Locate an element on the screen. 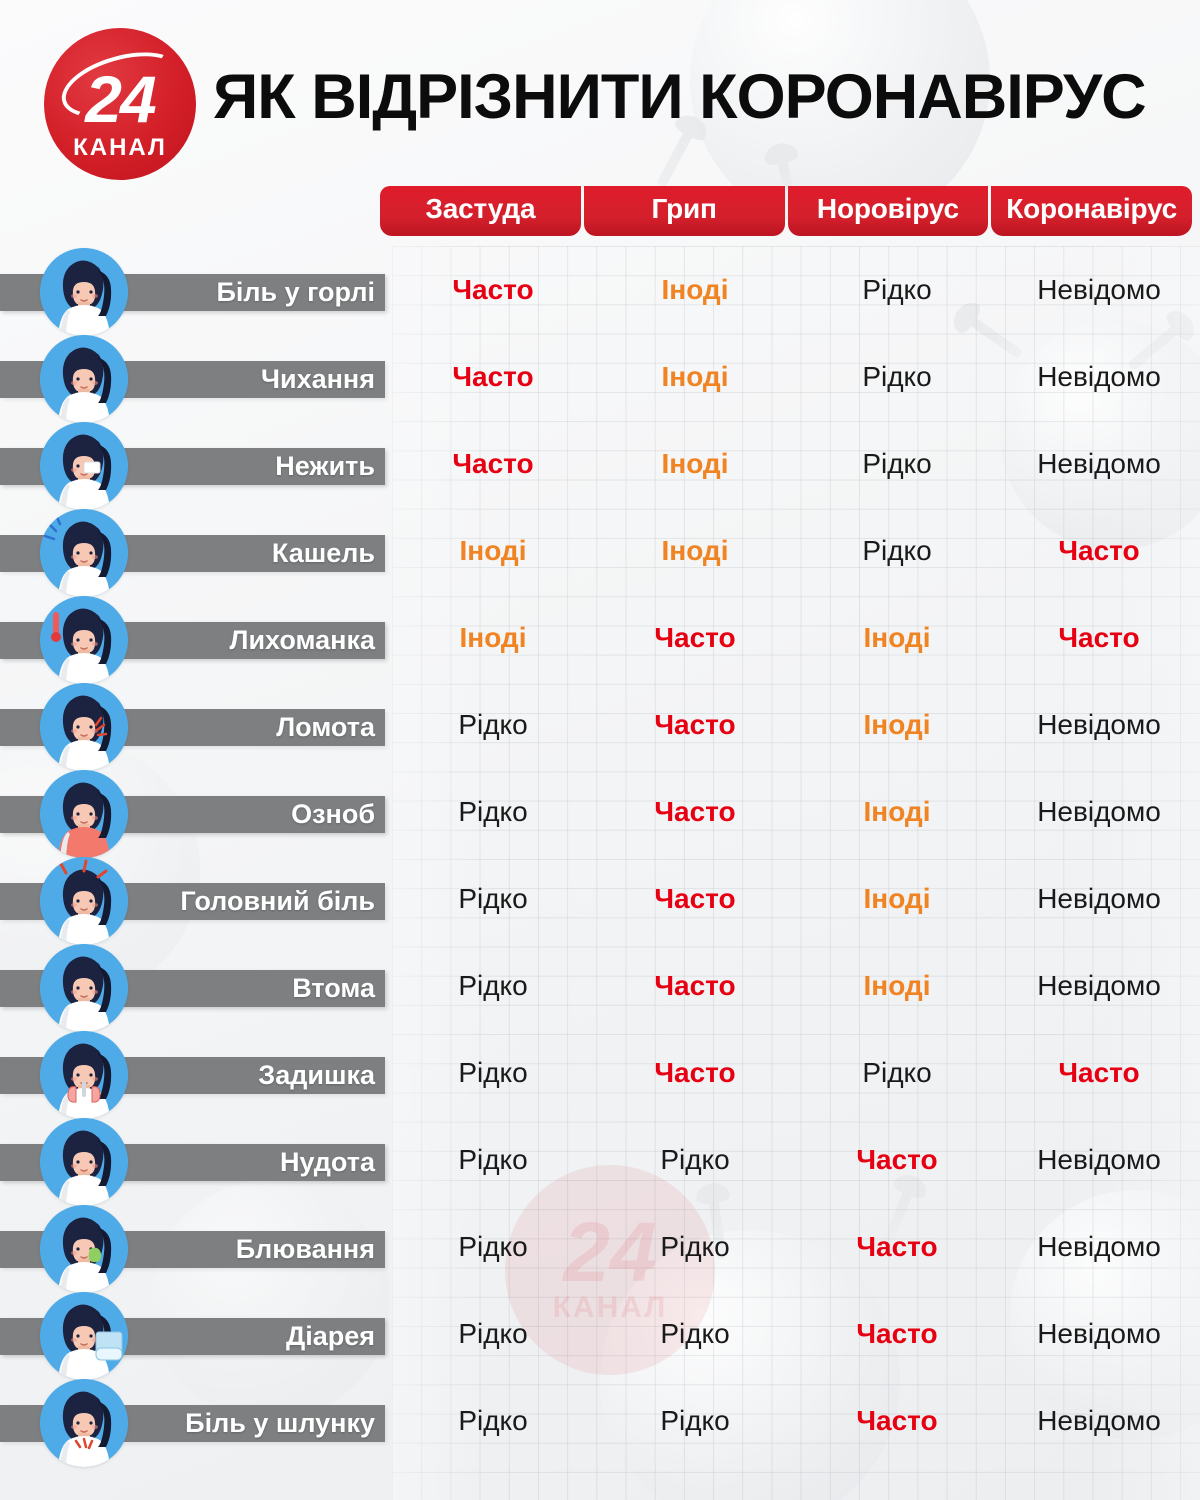 The width and height of the screenshot is (1200, 1500). cell-чихання-застуда: Часто is located at coordinates (493, 376).